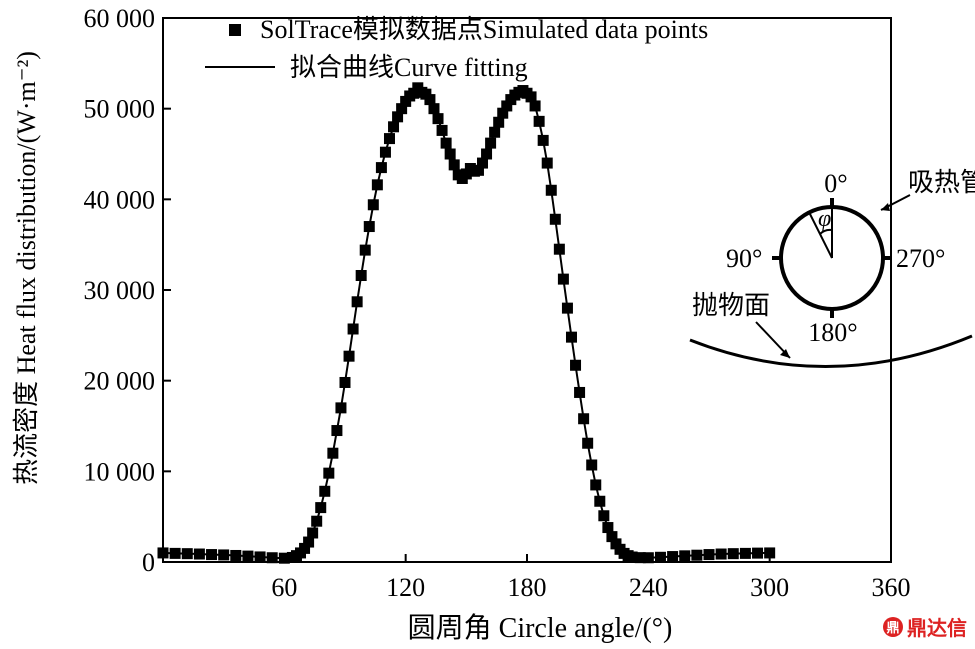  I want to click on inset-label-180: 180°, so click(832, 332).